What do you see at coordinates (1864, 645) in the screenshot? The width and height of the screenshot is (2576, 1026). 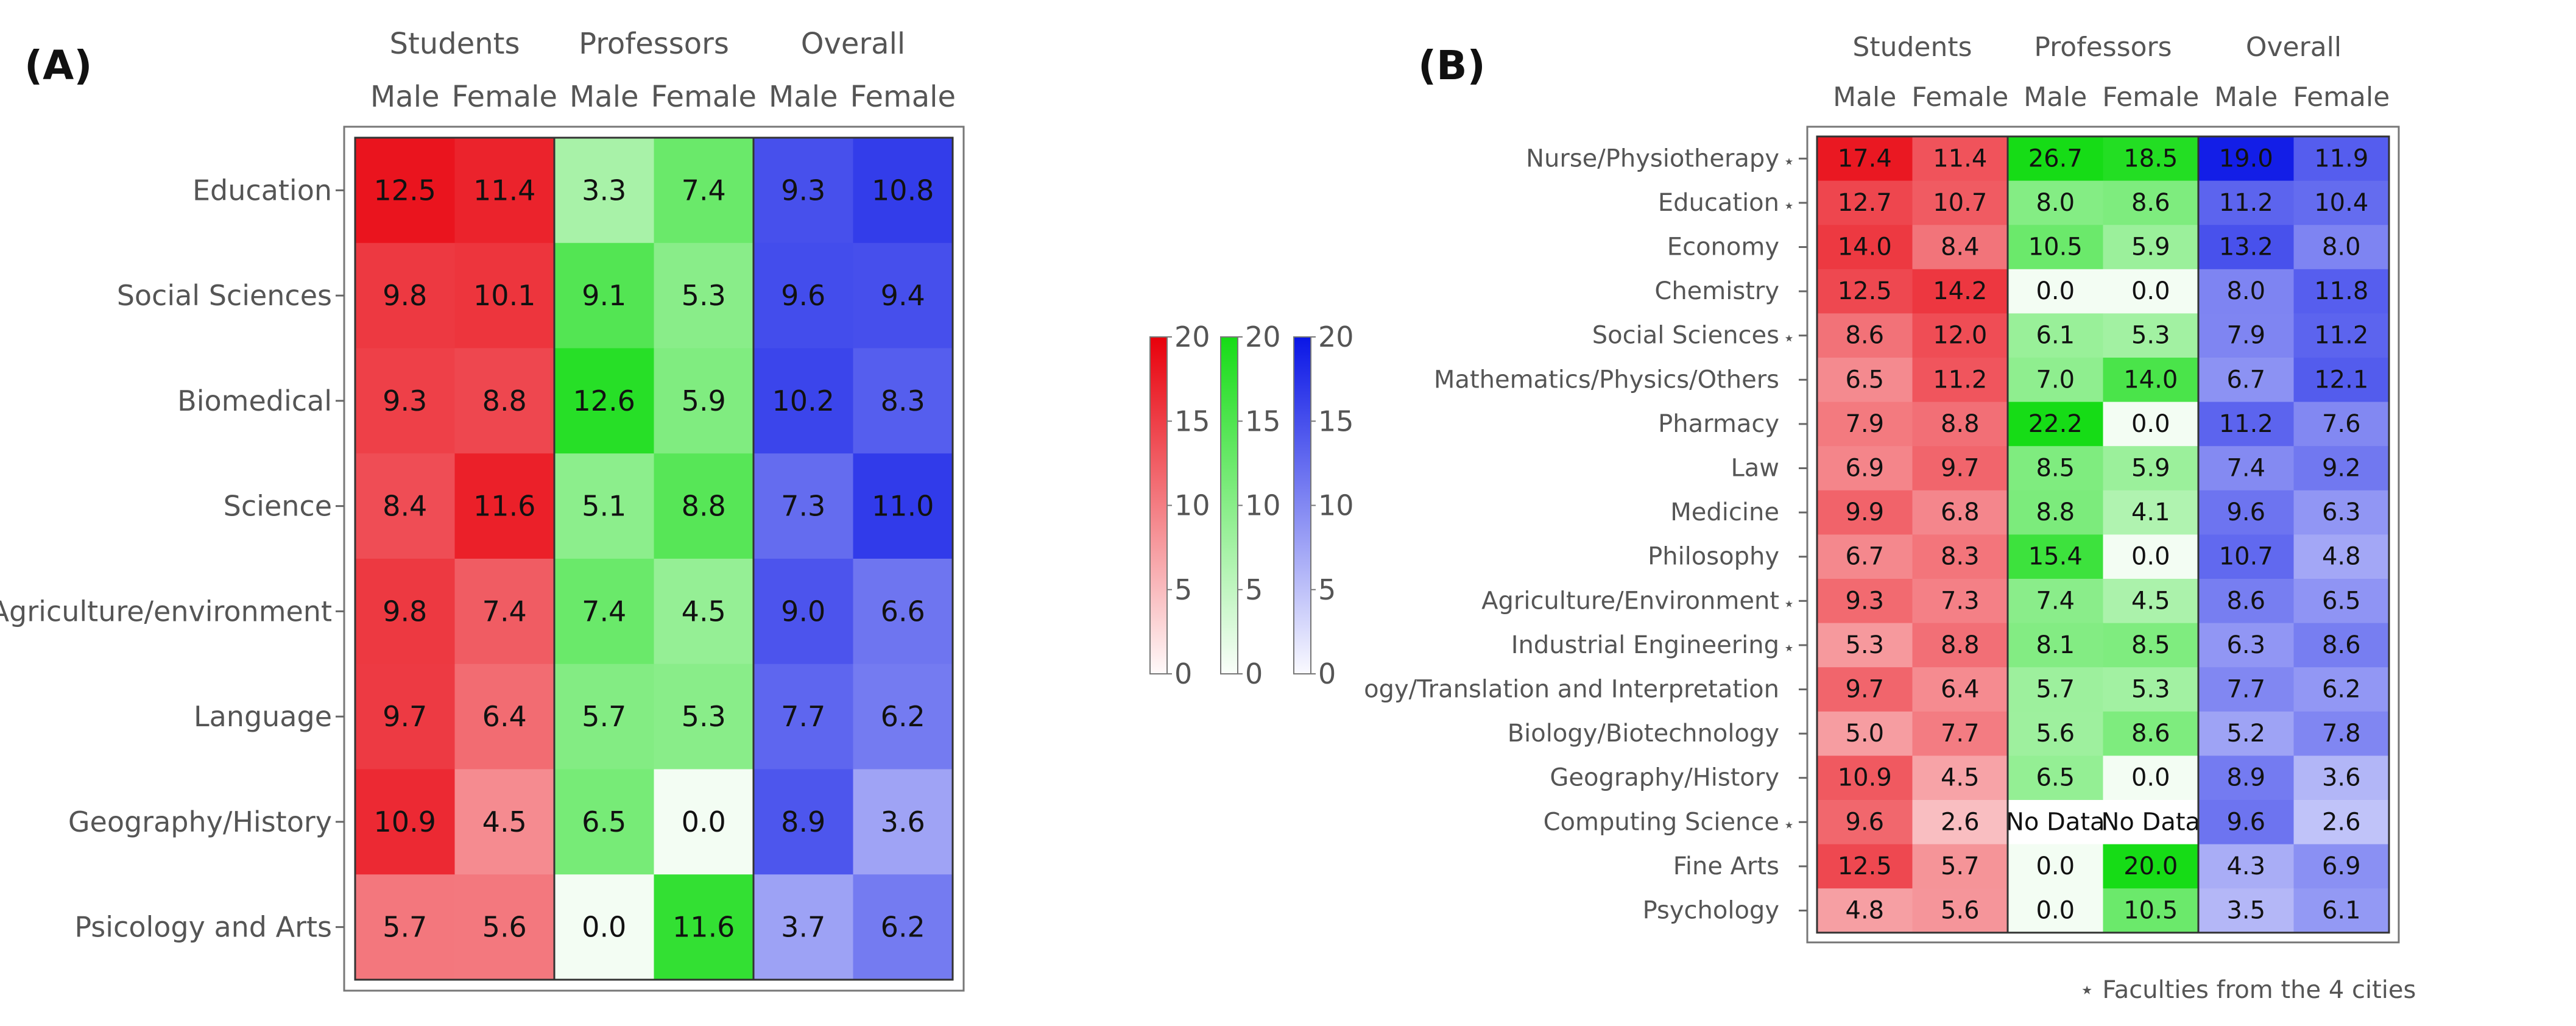 I see `cell-value-label: 5.3` at bounding box center [1864, 645].